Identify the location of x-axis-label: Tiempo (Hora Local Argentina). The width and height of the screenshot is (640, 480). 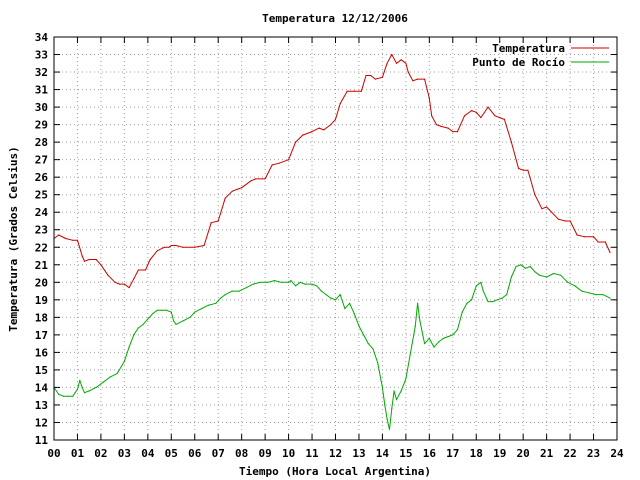
(335, 471).